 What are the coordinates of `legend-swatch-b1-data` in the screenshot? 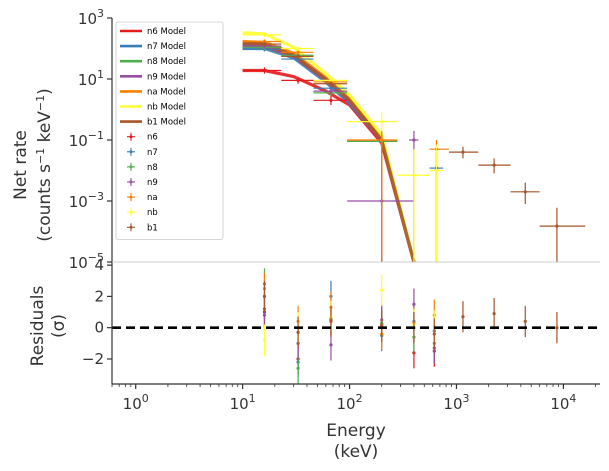 It's located at (131, 227).